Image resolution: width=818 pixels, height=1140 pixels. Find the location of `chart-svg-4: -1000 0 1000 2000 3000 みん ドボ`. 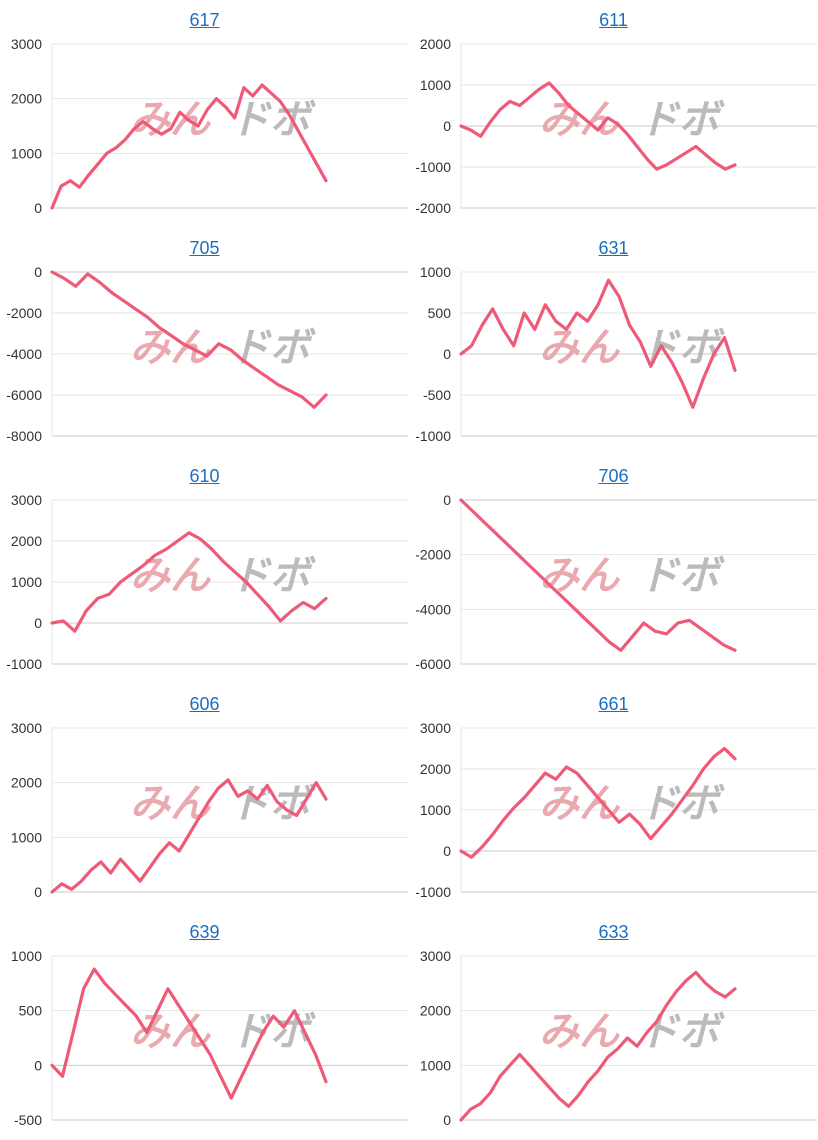

chart-svg-4: -1000 0 1000 2000 3000 みん ドボ is located at coordinates (207, 582).